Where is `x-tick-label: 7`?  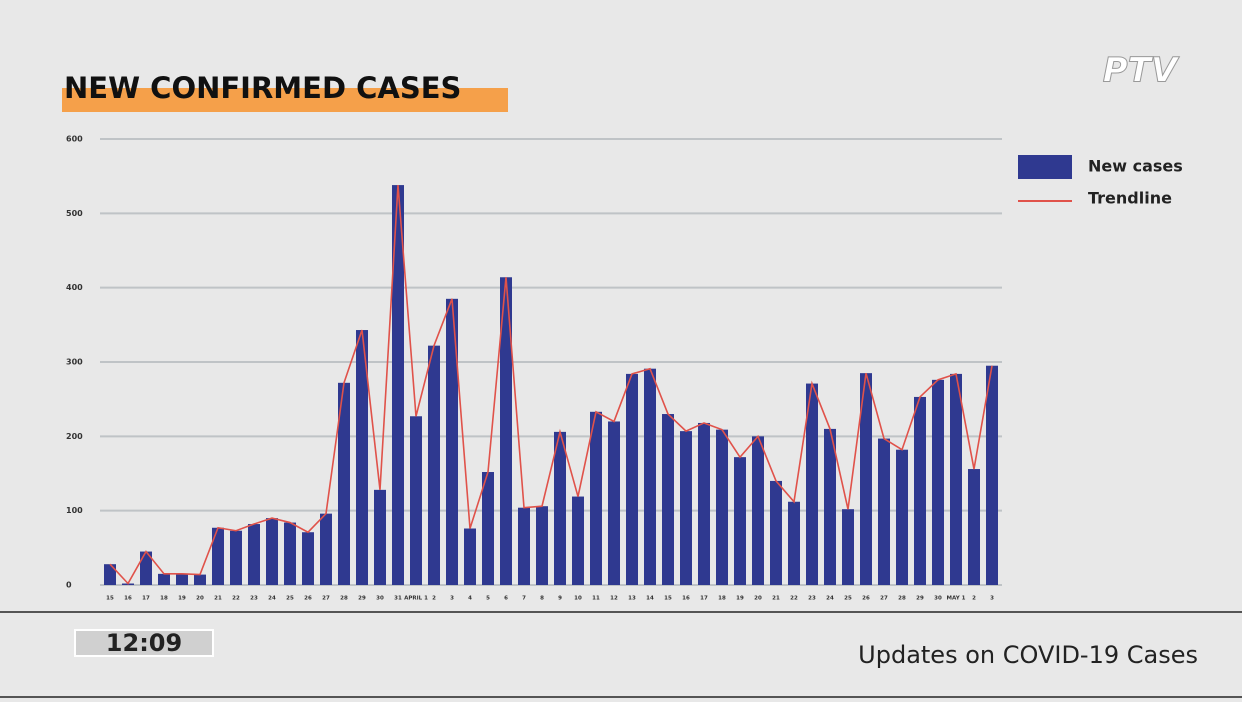
x-tick-label: 7 is located at coordinates (524, 599).